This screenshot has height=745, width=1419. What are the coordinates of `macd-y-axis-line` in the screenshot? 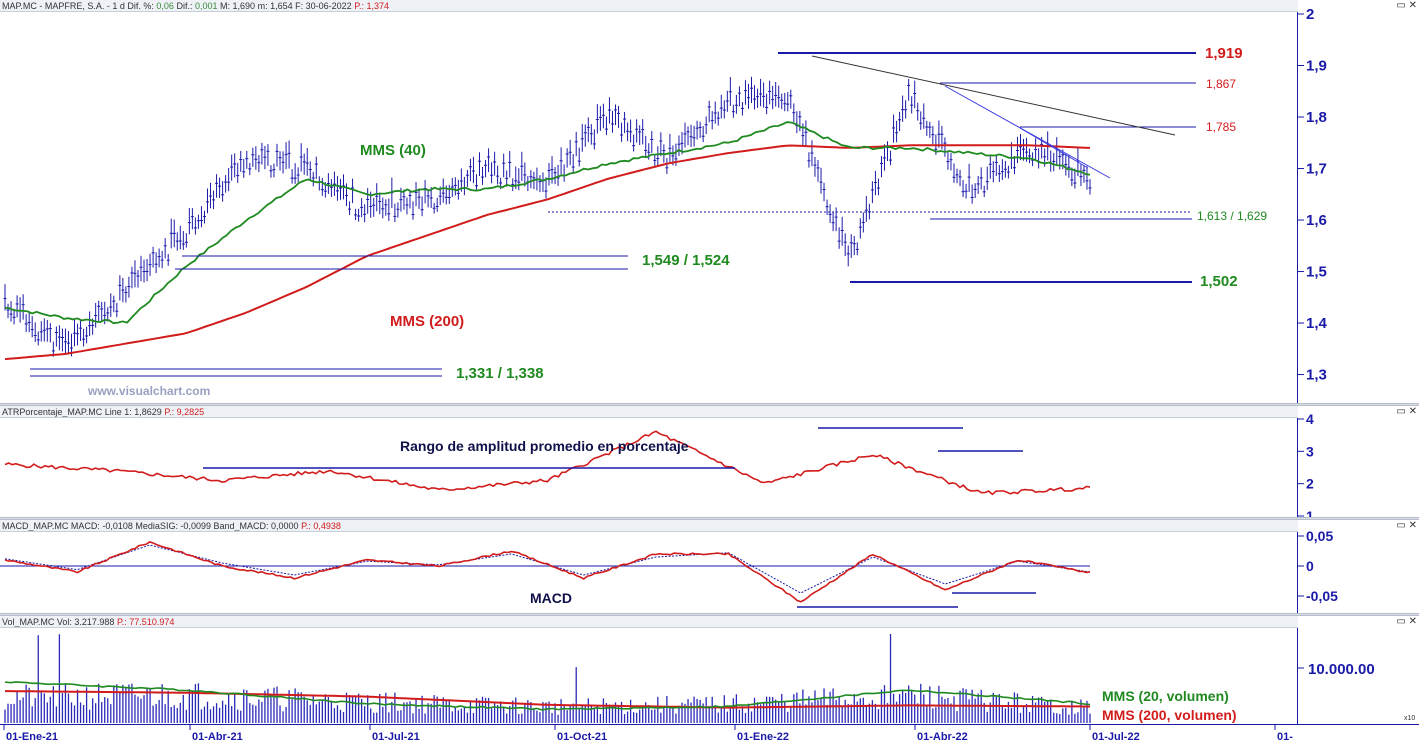 It's located at (1297, 573).